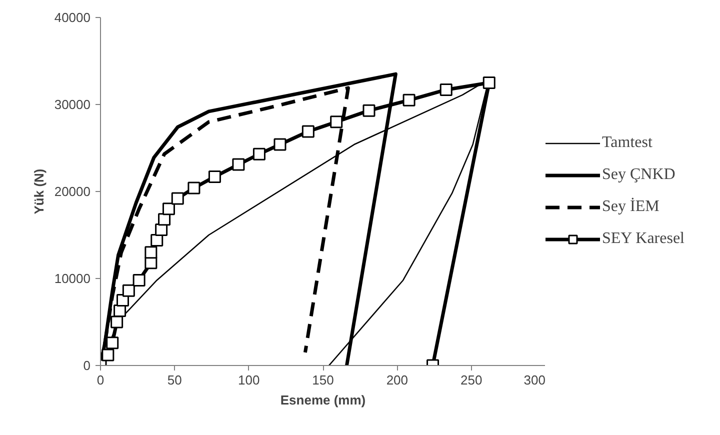 The width and height of the screenshot is (720, 435). Describe the element at coordinates (471, 380) in the screenshot. I see `x-tick-label: 250` at that location.